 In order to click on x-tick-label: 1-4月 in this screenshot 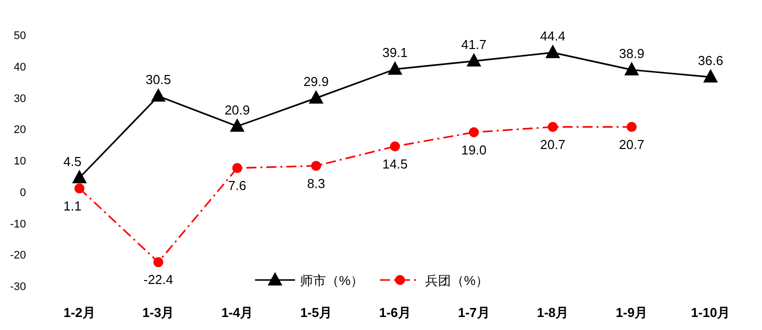, I will do `click(237, 312)`.